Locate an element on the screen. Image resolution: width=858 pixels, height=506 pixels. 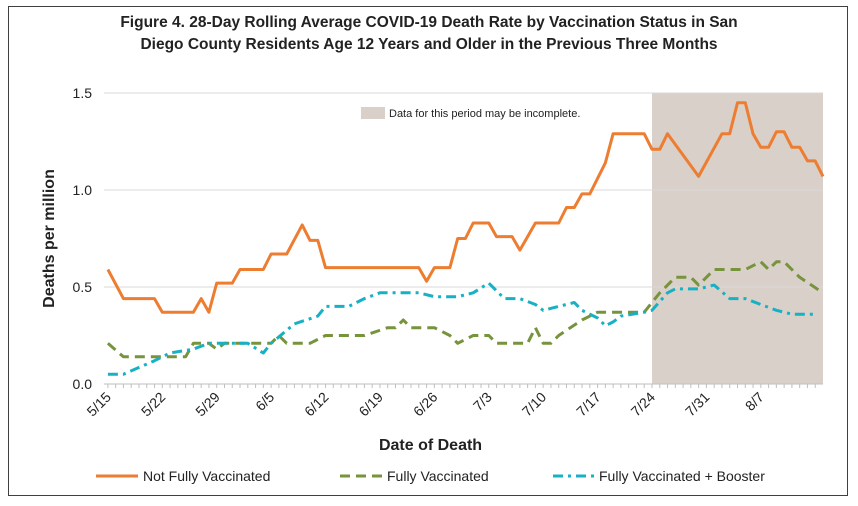
x-tick-label: 6/5 is located at coordinates (264, 401).